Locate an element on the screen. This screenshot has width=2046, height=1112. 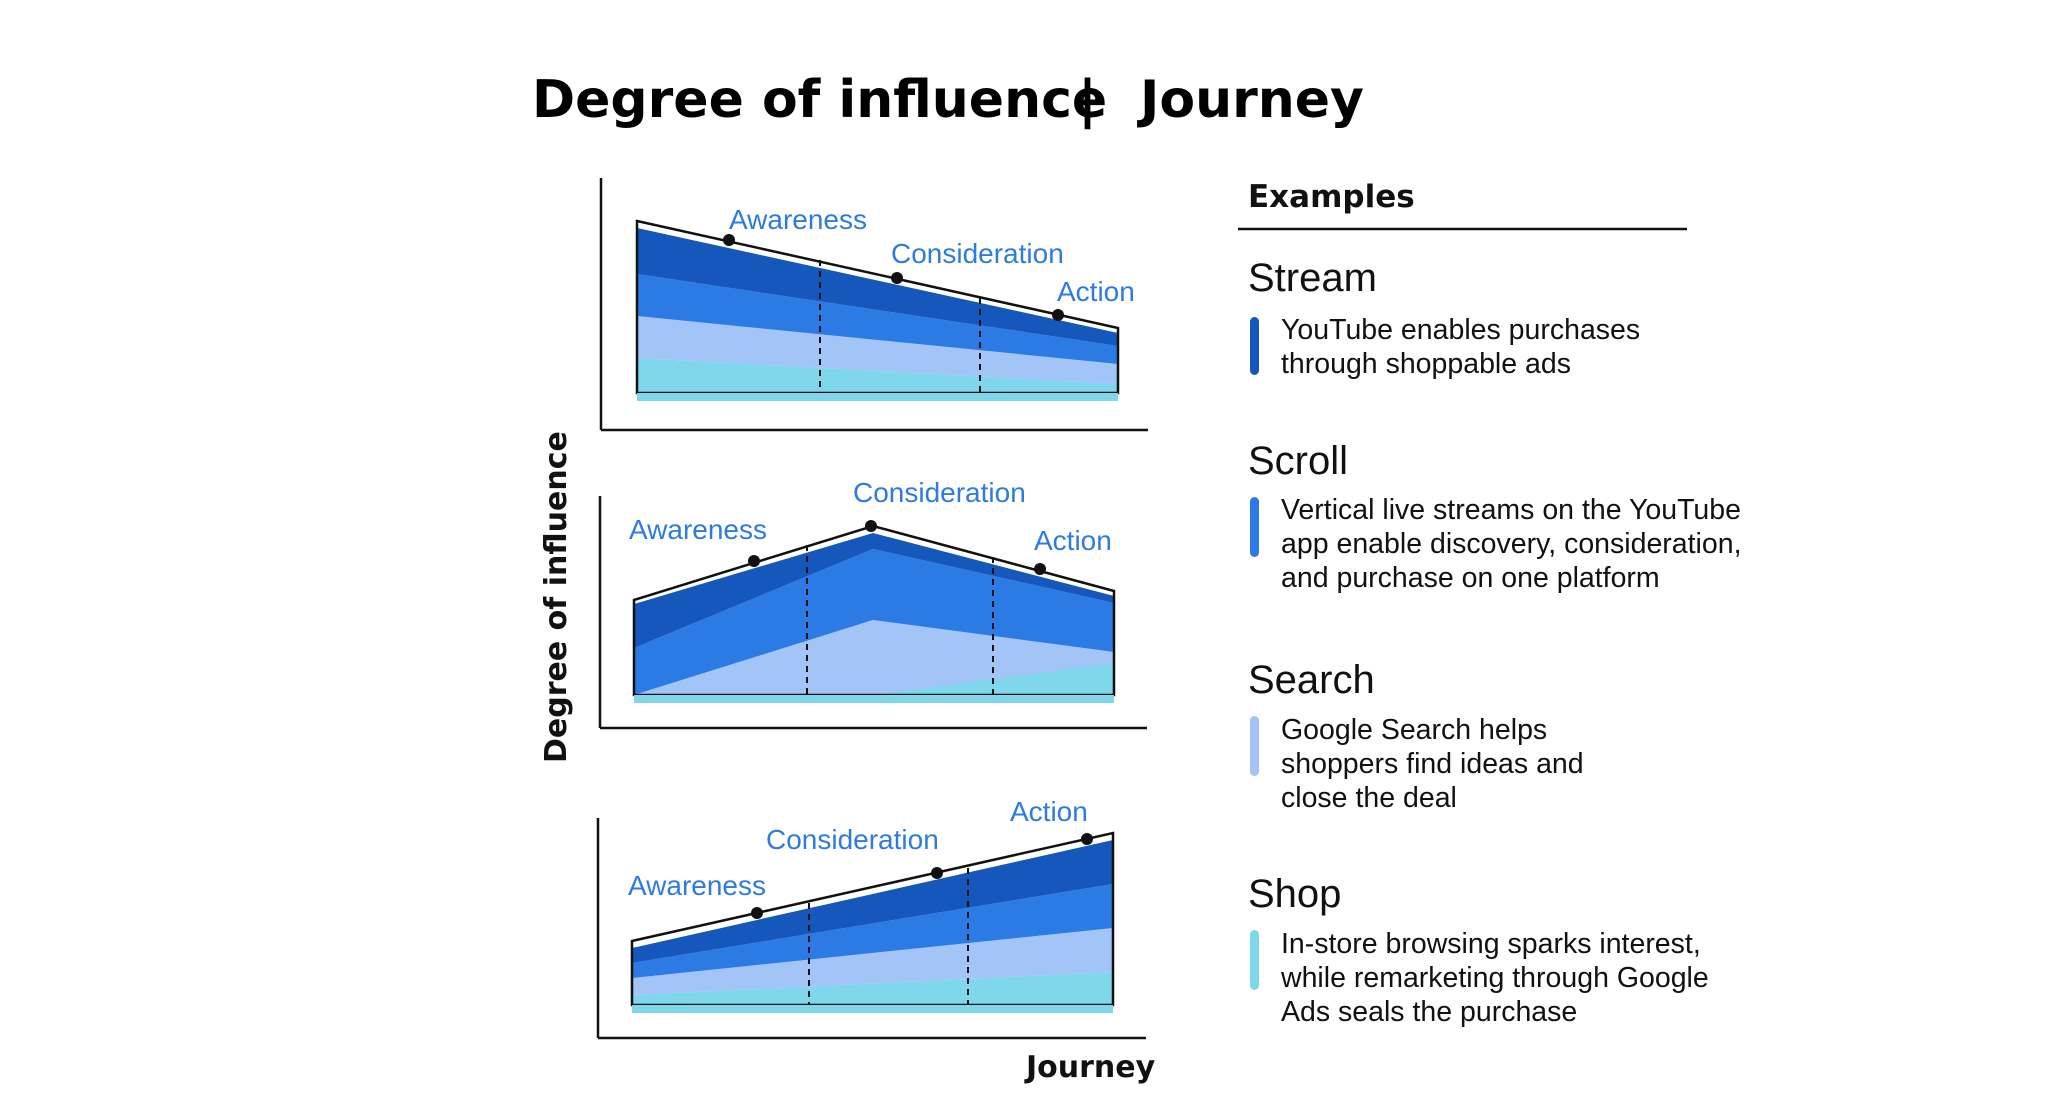
example-desc-line: through shoppable ads is located at coordinates (1426, 364).